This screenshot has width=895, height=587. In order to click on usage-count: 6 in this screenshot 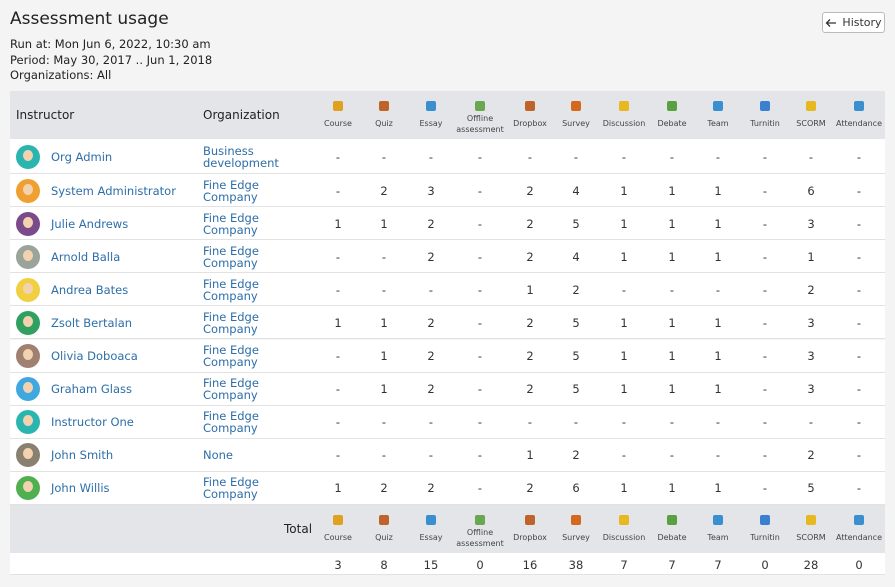, I will do `click(811, 190)`.